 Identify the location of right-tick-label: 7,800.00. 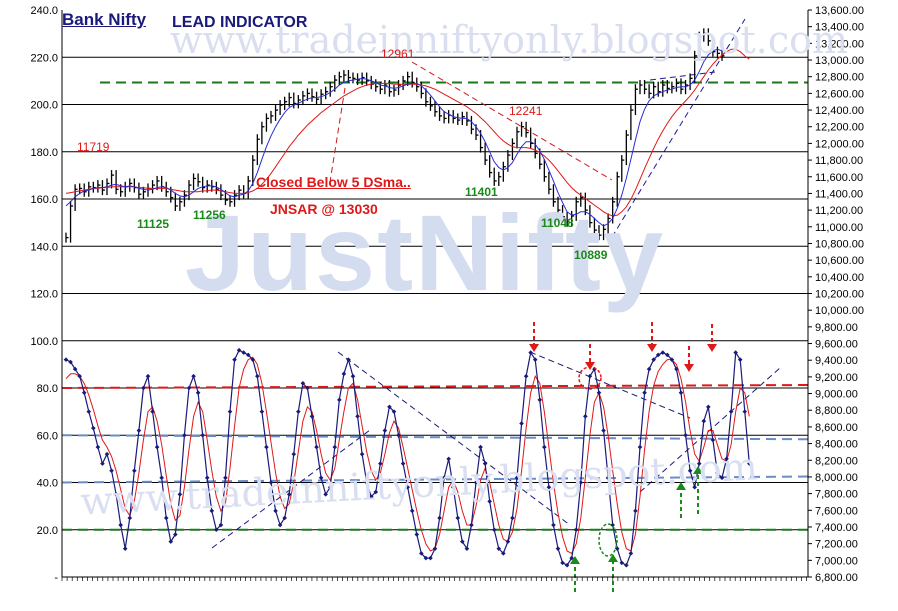
(836, 495).